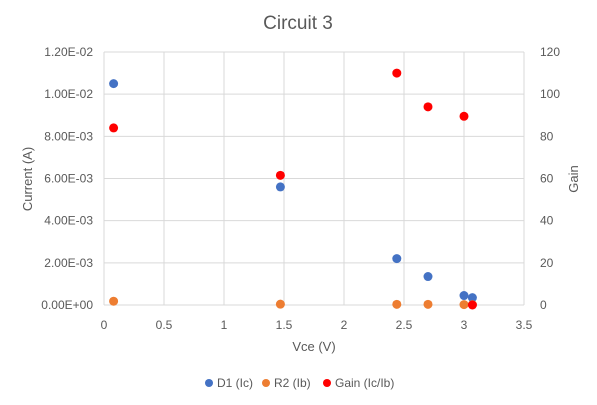 This screenshot has width=597, height=405. I want to click on legend: D1 (Ic) R2 (Ib) Gain (Ic/Ib), so click(299, 383).